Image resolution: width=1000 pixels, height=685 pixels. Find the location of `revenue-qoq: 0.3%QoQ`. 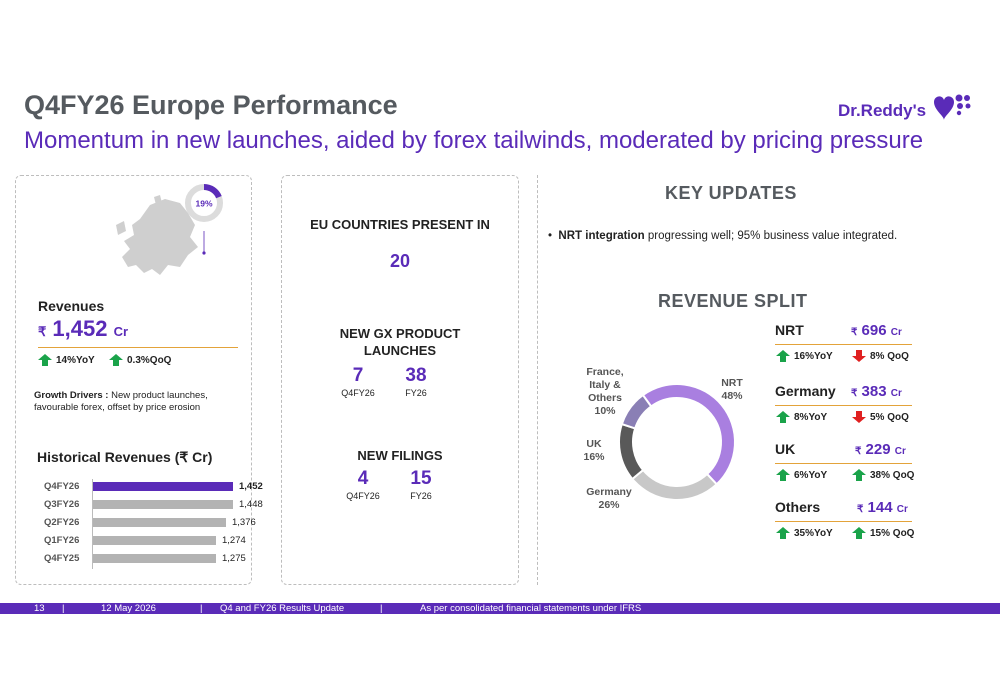

revenue-qoq: 0.3%QoQ is located at coordinates (140, 360).